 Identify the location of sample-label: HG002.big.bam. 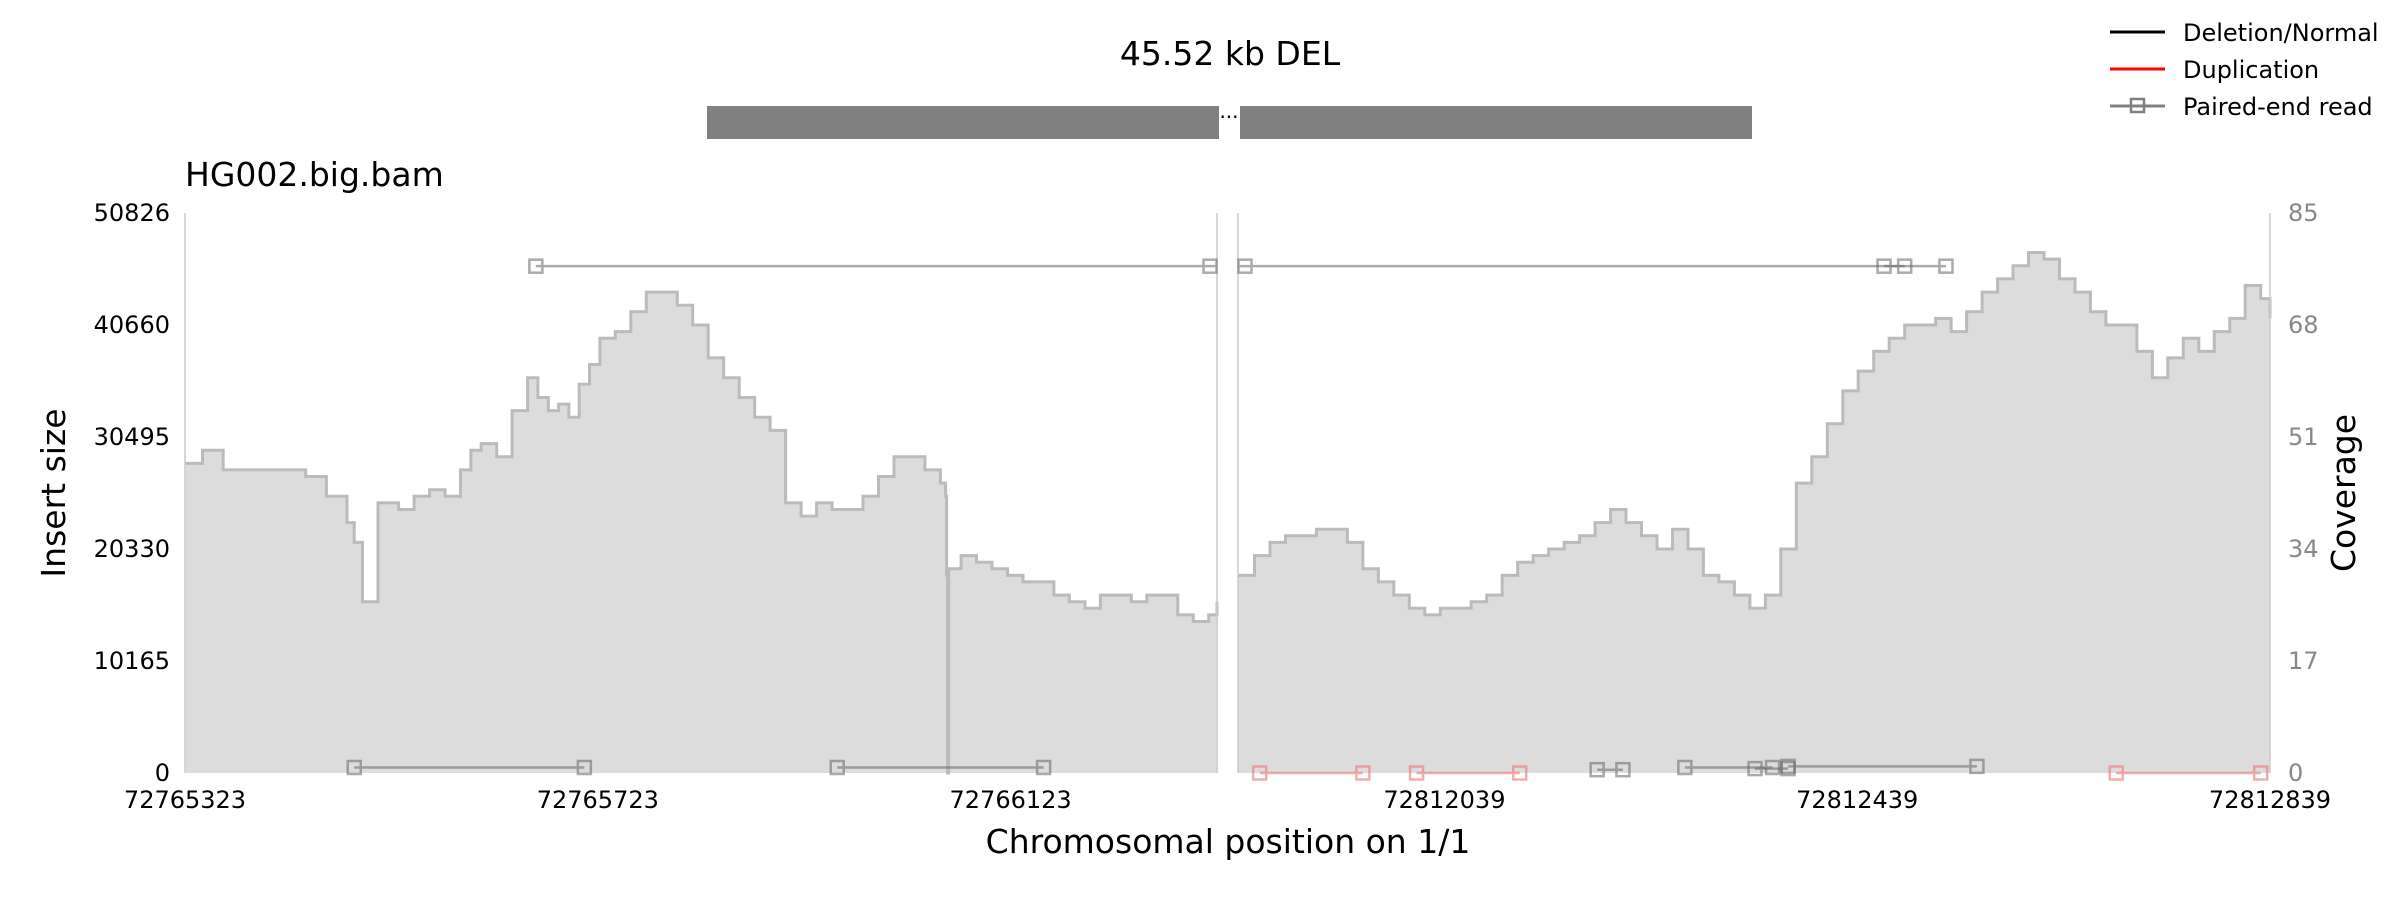
(314, 174).